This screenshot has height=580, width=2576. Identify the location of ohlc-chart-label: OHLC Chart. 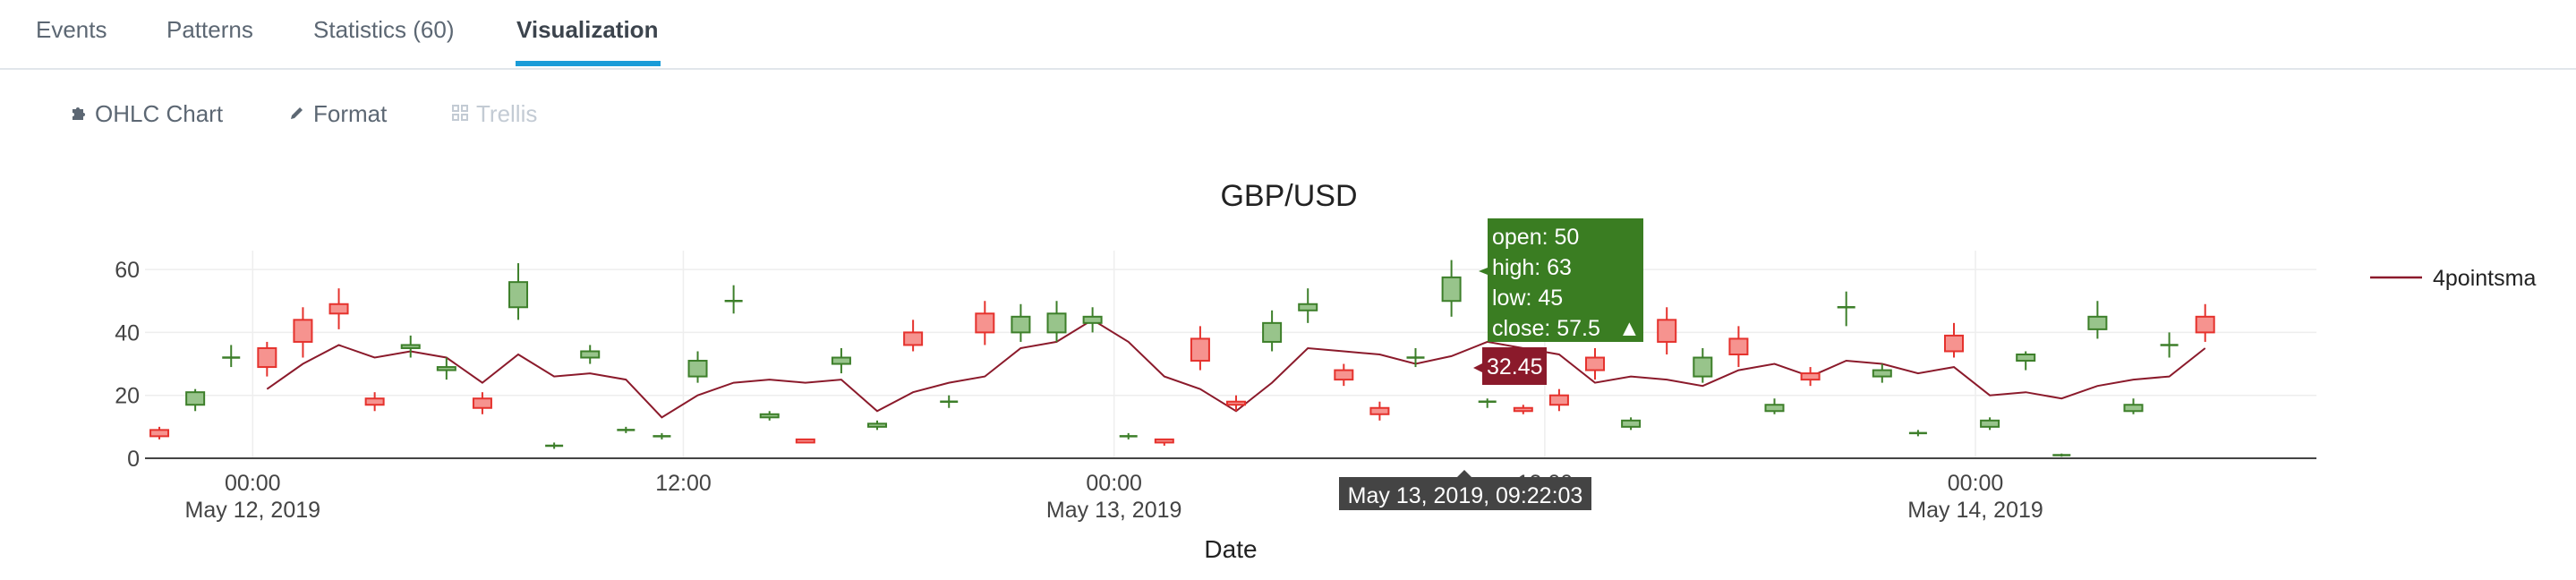
(159, 113).